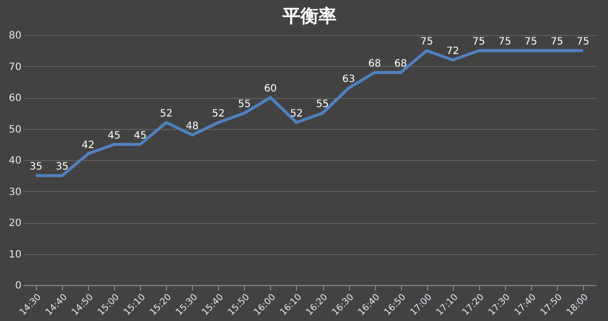 The width and height of the screenshot is (608, 321). What do you see at coordinates (15, 192) in the screenshot?
I see `y-tick-label: 30` at bounding box center [15, 192].